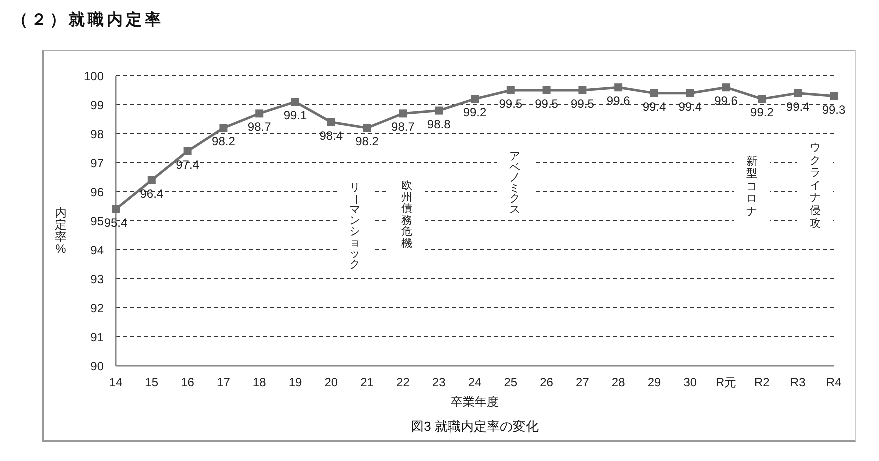  What do you see at coordinates (94, 76) in the screenshot?
I see `y-tick-label: 100` at bounding box center [94, 76].